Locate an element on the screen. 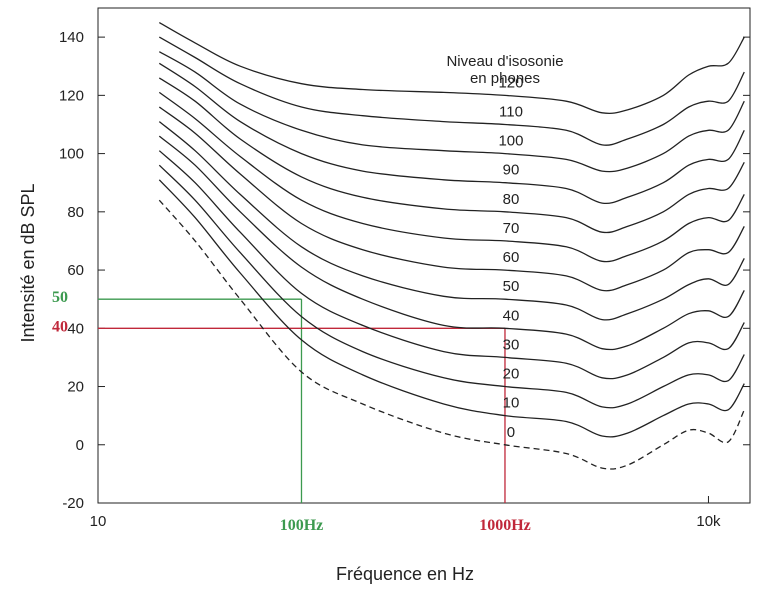  curve-label: 70 is located at coordinates (511, 228).